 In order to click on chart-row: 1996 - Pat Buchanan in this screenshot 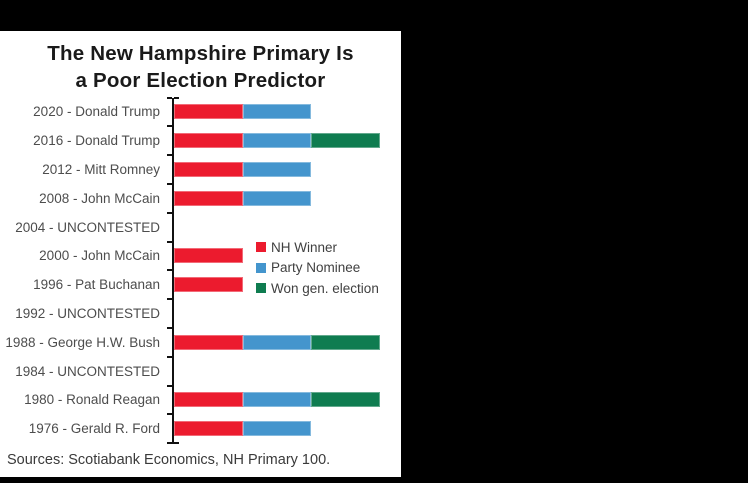, I will do `click(200, 284)`.